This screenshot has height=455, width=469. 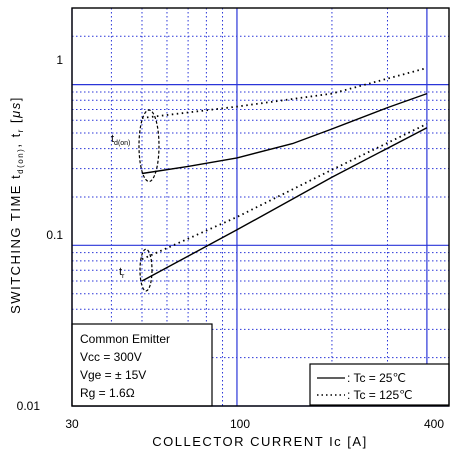 What do you see at coordinates (15, 244) in the screenshot?
I see `y-axis-title-main: SWITCHING TIME t` at bounding box center [15, 244].